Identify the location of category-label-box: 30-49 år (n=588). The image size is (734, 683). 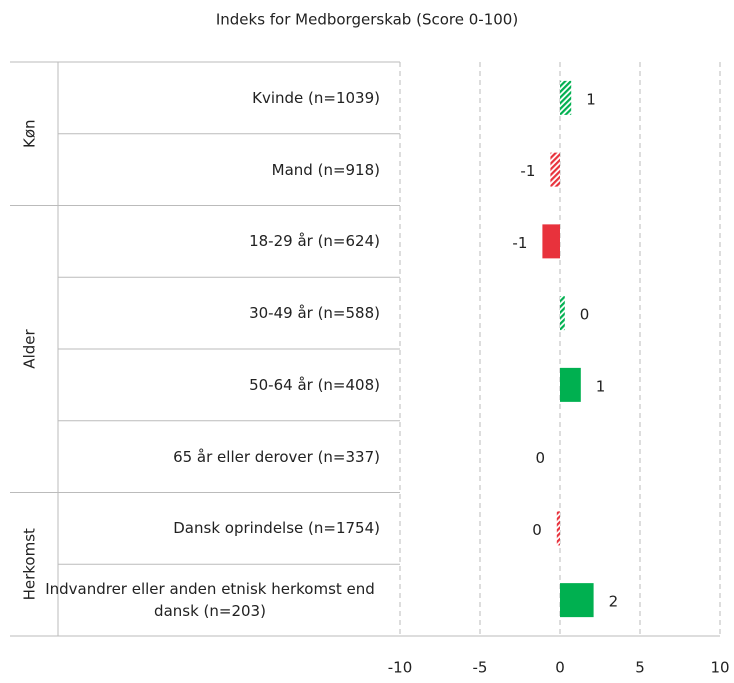
(210, 313).